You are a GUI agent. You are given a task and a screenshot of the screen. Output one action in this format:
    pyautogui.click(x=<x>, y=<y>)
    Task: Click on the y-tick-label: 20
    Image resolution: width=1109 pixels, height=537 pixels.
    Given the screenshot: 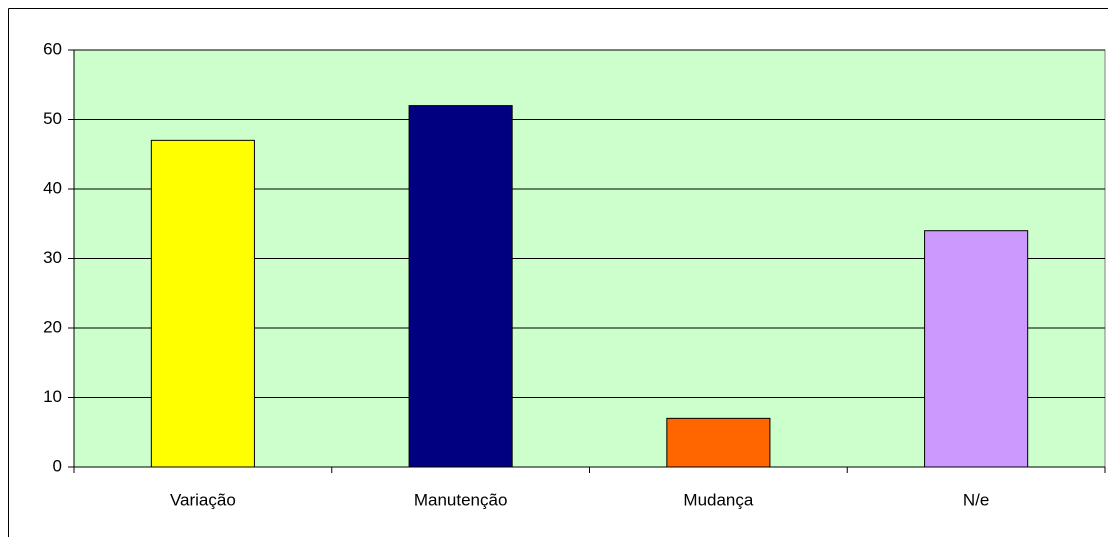 What is the action you would take?
    pyautogui.click(x=52, y=326)
    